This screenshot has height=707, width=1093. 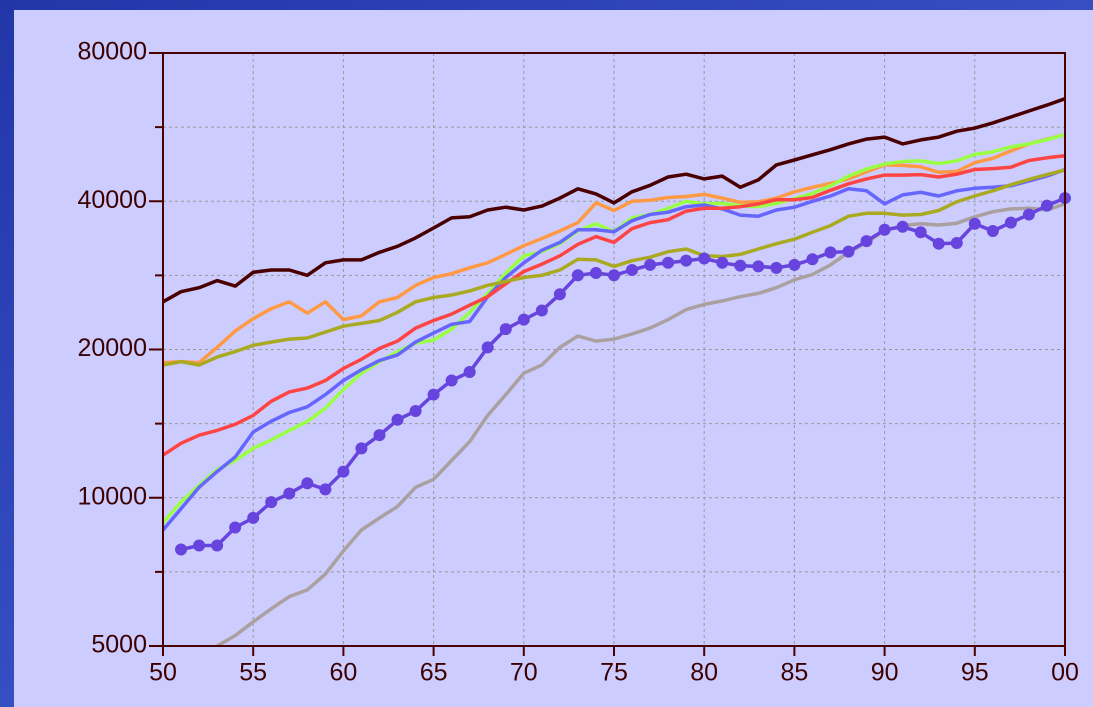 What do you see at coordinates (343, 673) in the screenshot?
I see `x-tick-label: 60` at bounding box center [343, 673].